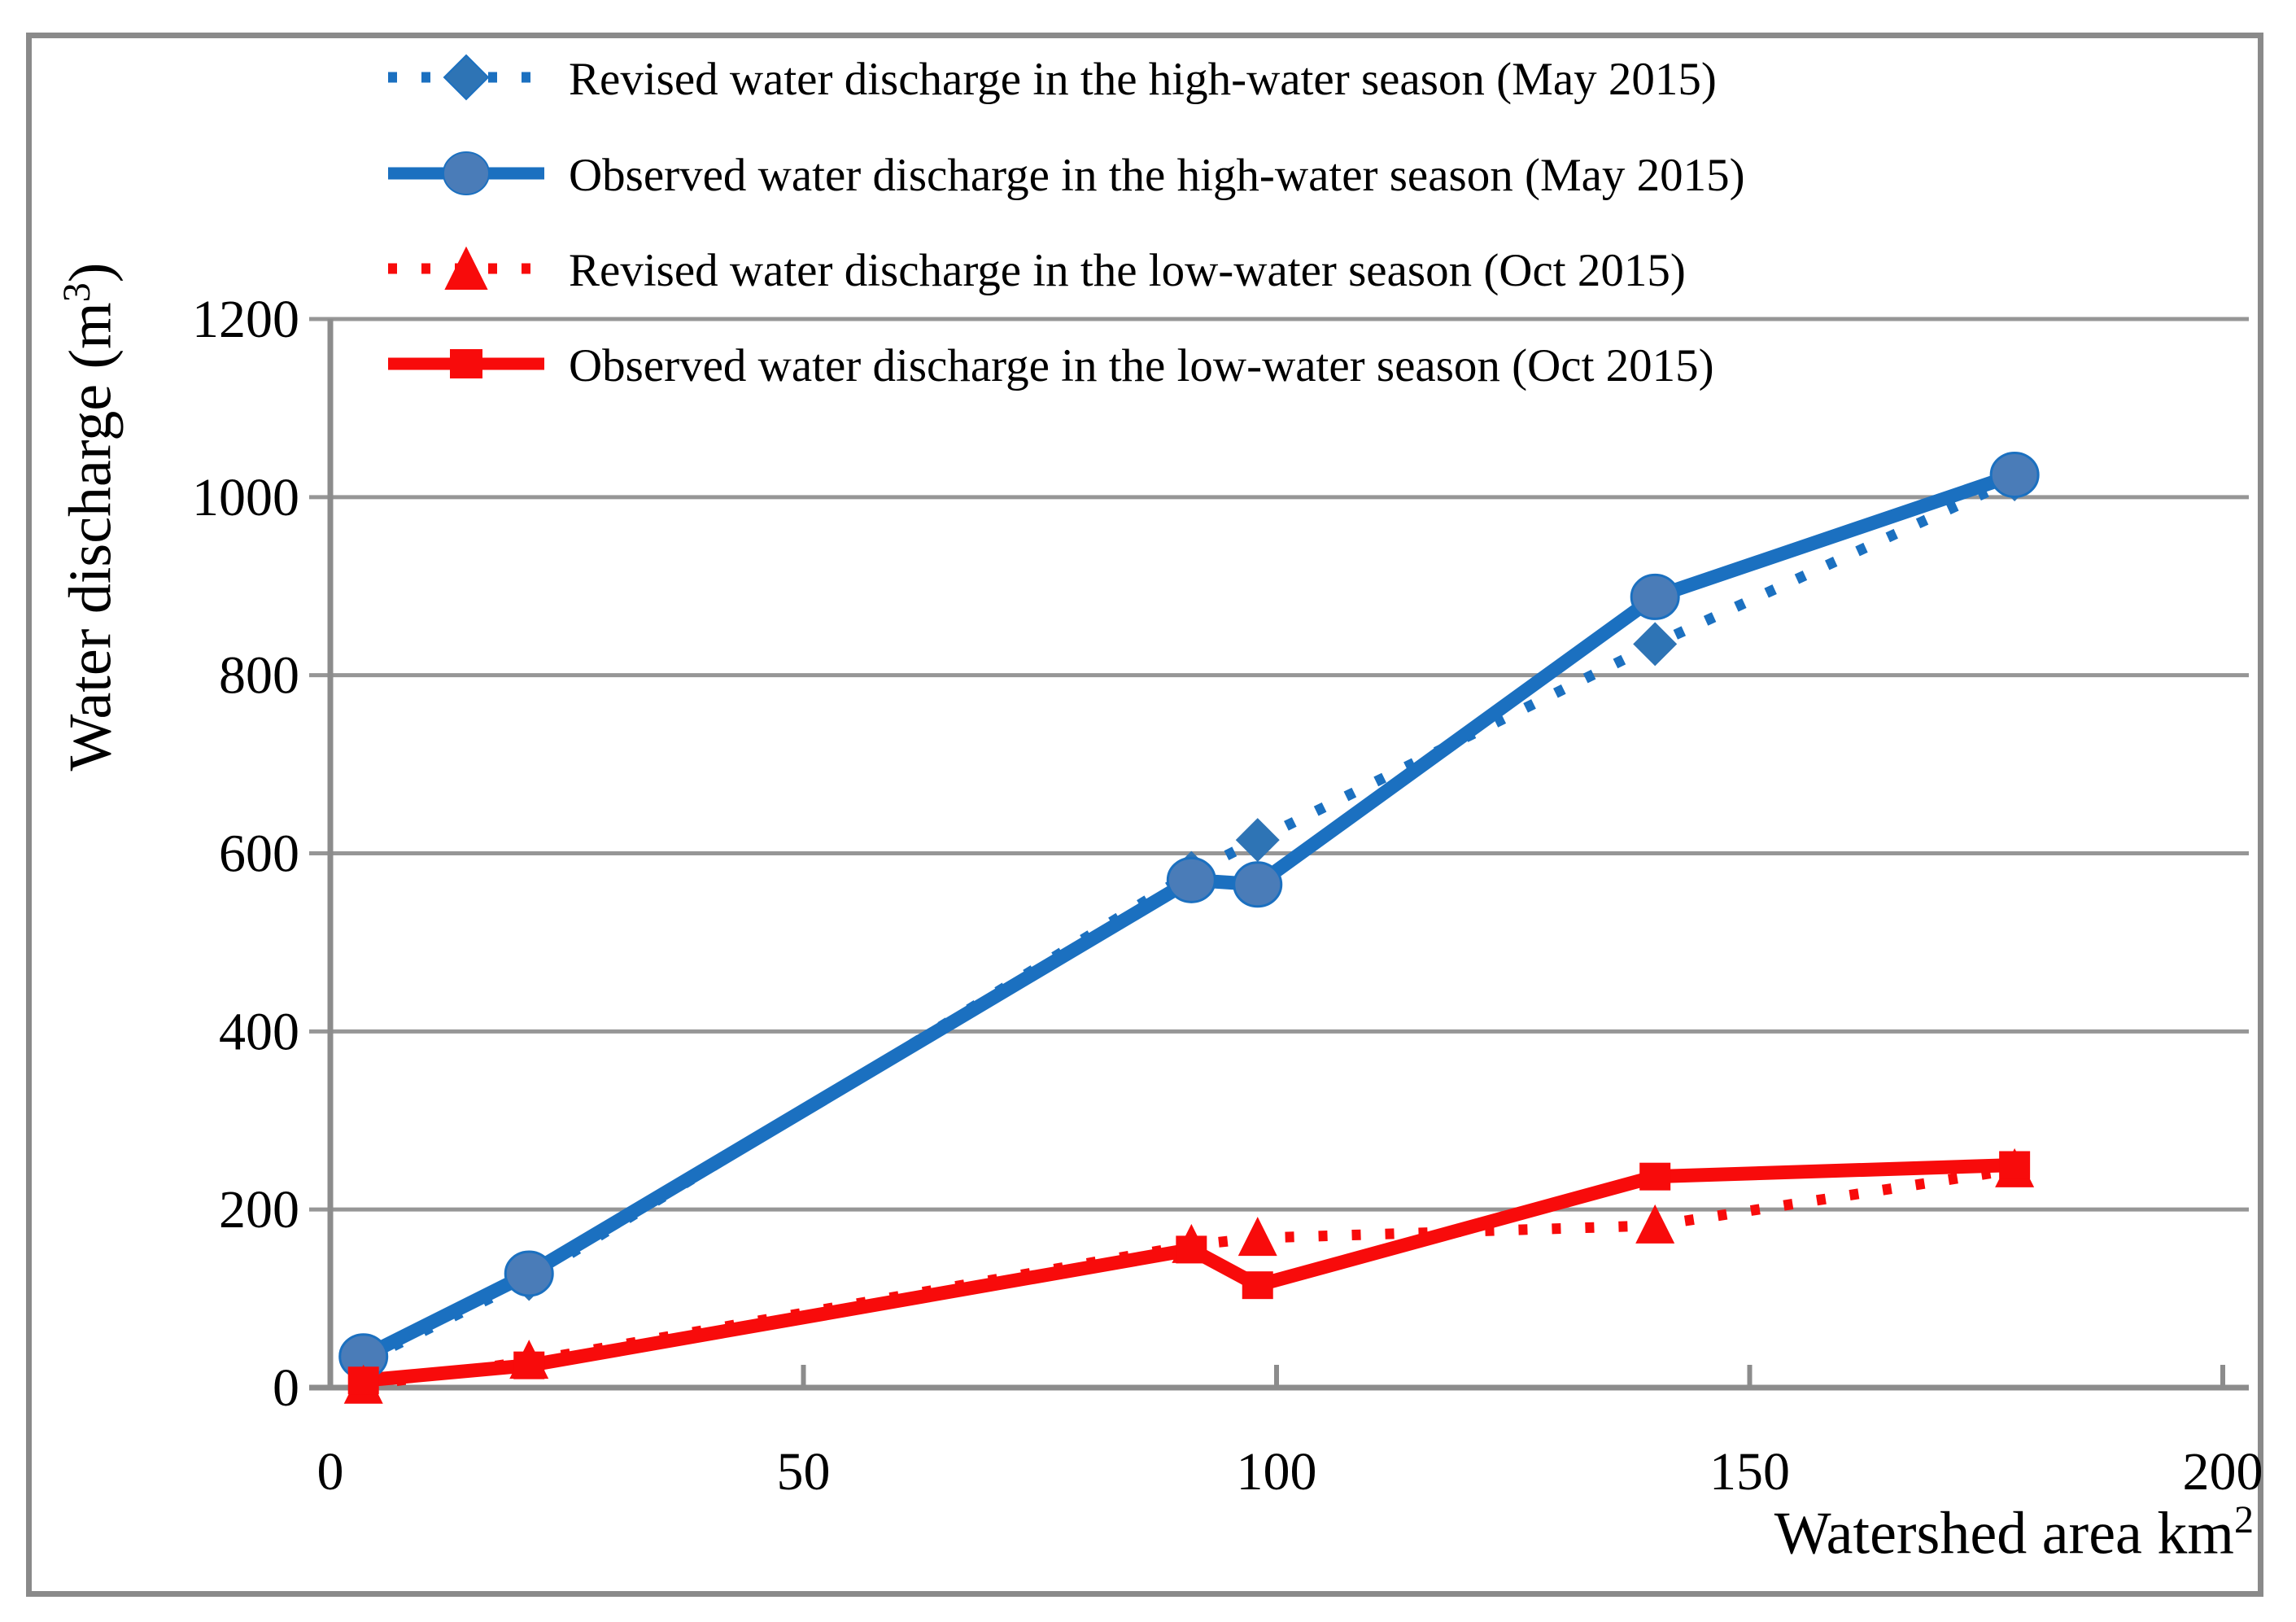  Describe the element at coordinates (89, 517) in the screenshot. I see `y-axis-title: Water discharge (m3)` at that location.